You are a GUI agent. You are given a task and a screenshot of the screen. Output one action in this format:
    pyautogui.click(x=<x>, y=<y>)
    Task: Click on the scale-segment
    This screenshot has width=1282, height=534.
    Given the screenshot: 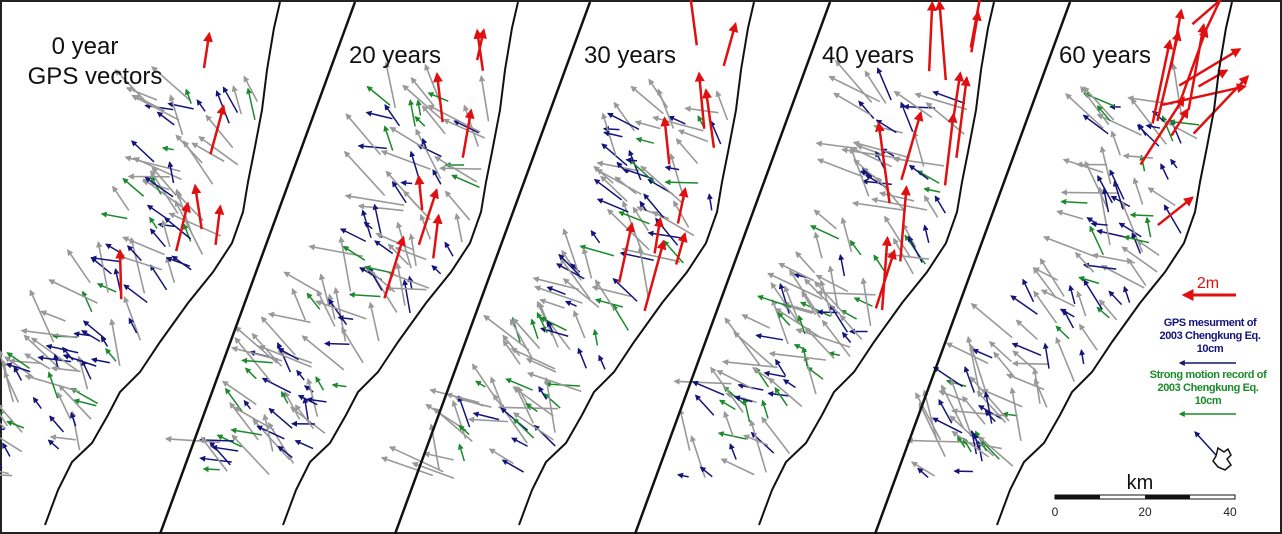 What is the action you would take?
    pyautogui.click(x=1167, y=497)
    